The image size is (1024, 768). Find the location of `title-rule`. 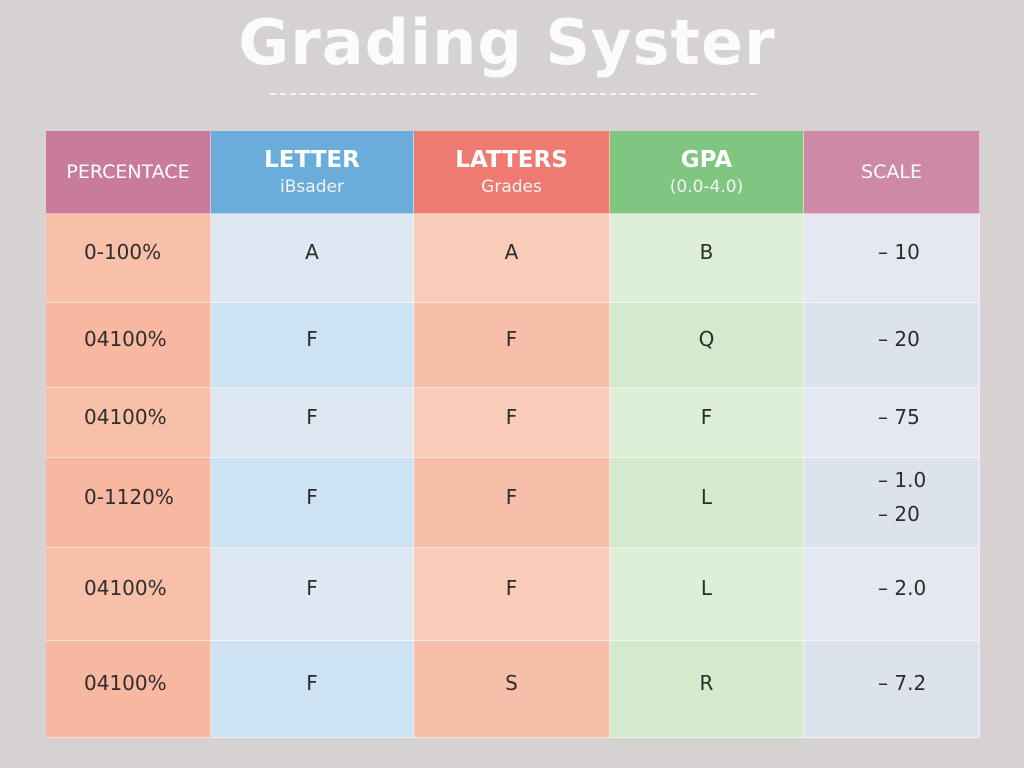

title-rule is located at coordinates (513, 94).